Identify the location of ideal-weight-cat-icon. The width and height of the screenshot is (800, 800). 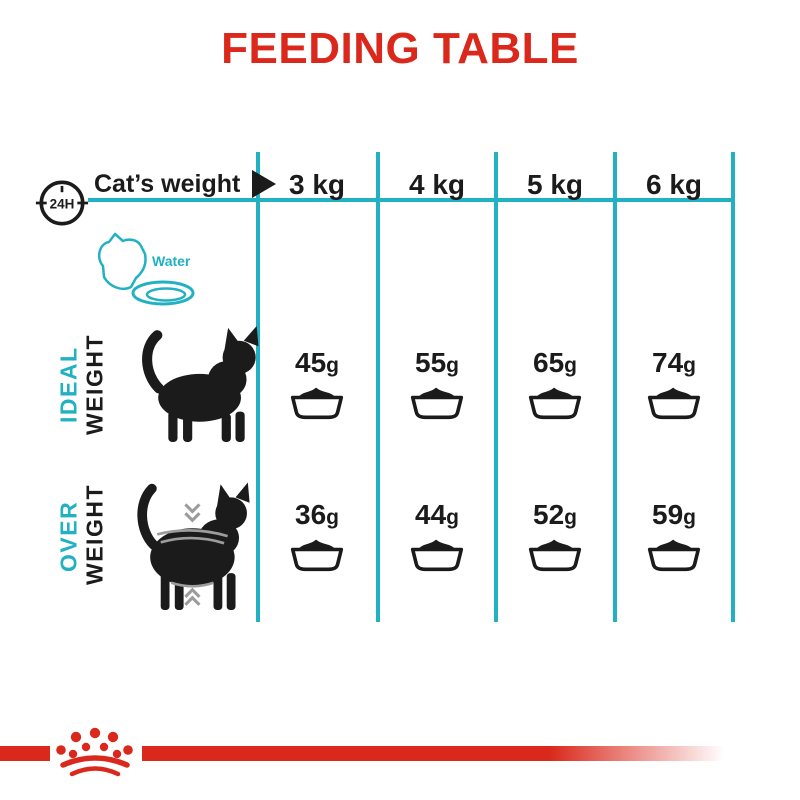
(200, 384).